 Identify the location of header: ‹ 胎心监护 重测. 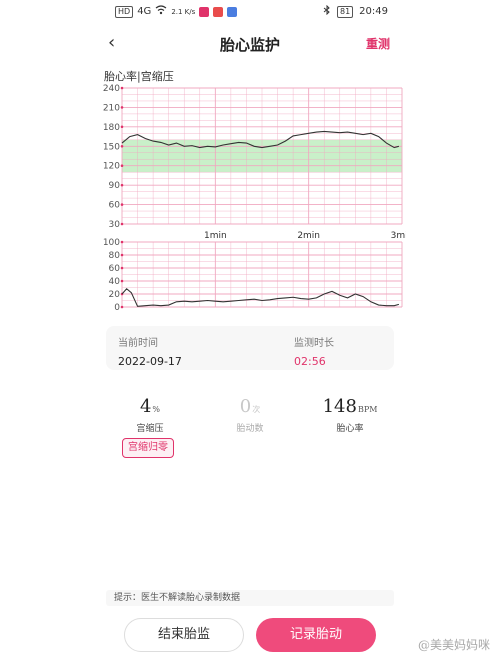
(250, 44).